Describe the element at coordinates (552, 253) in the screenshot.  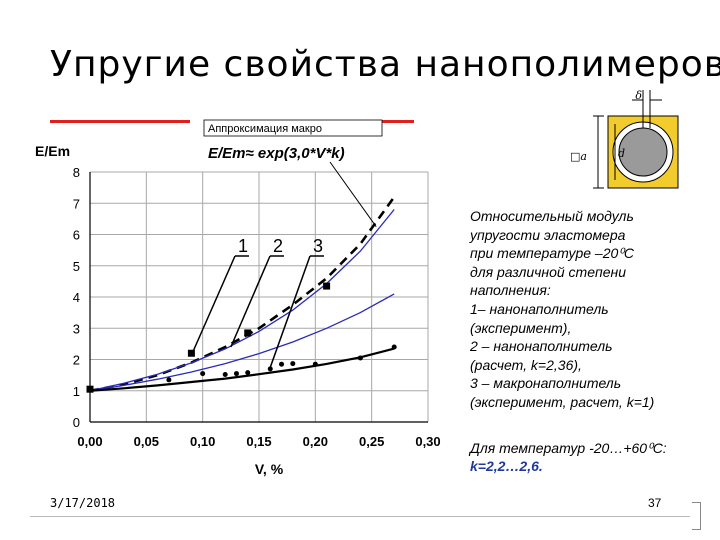
I see `description-line: при температуре –20⁰С` at that location.